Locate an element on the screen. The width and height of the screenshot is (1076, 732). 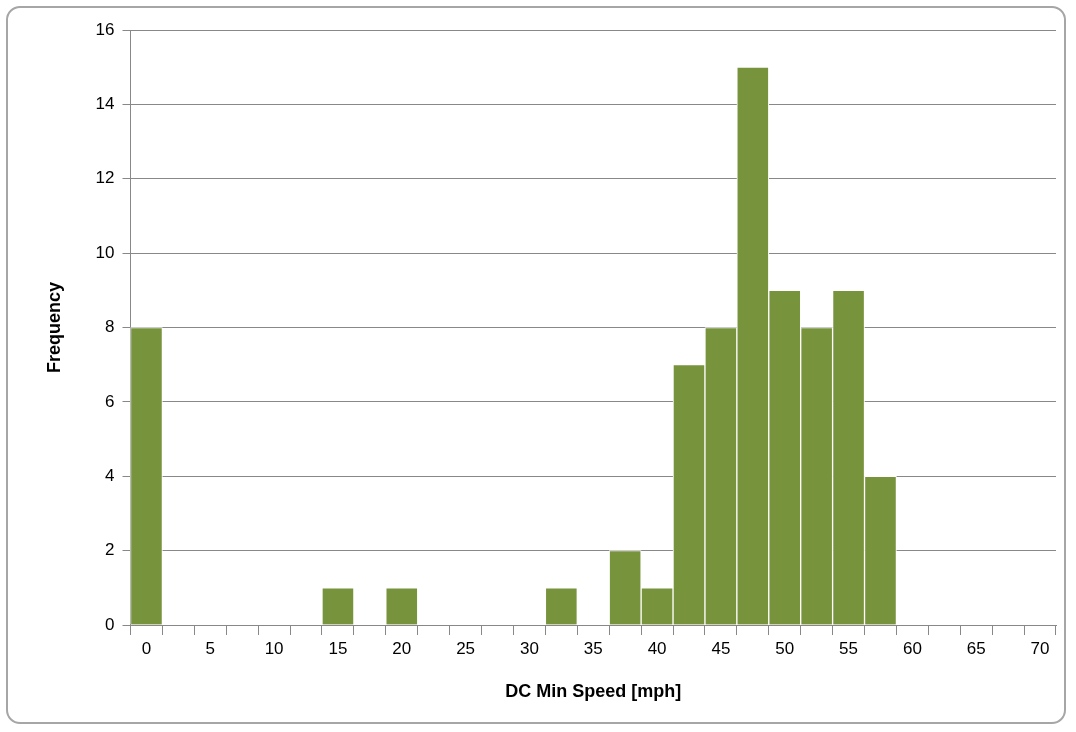
y-tick-label: 16 is located at coordinates (105, 29).